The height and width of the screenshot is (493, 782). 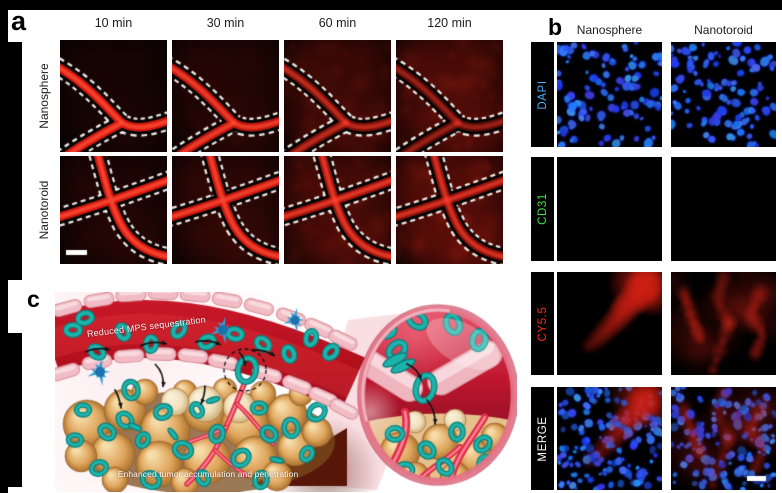 What do you see at coordinates (723, 438) in the screenshot?
I see `micrograph-merge-nanotoroid` at bounding box center [723, 438].